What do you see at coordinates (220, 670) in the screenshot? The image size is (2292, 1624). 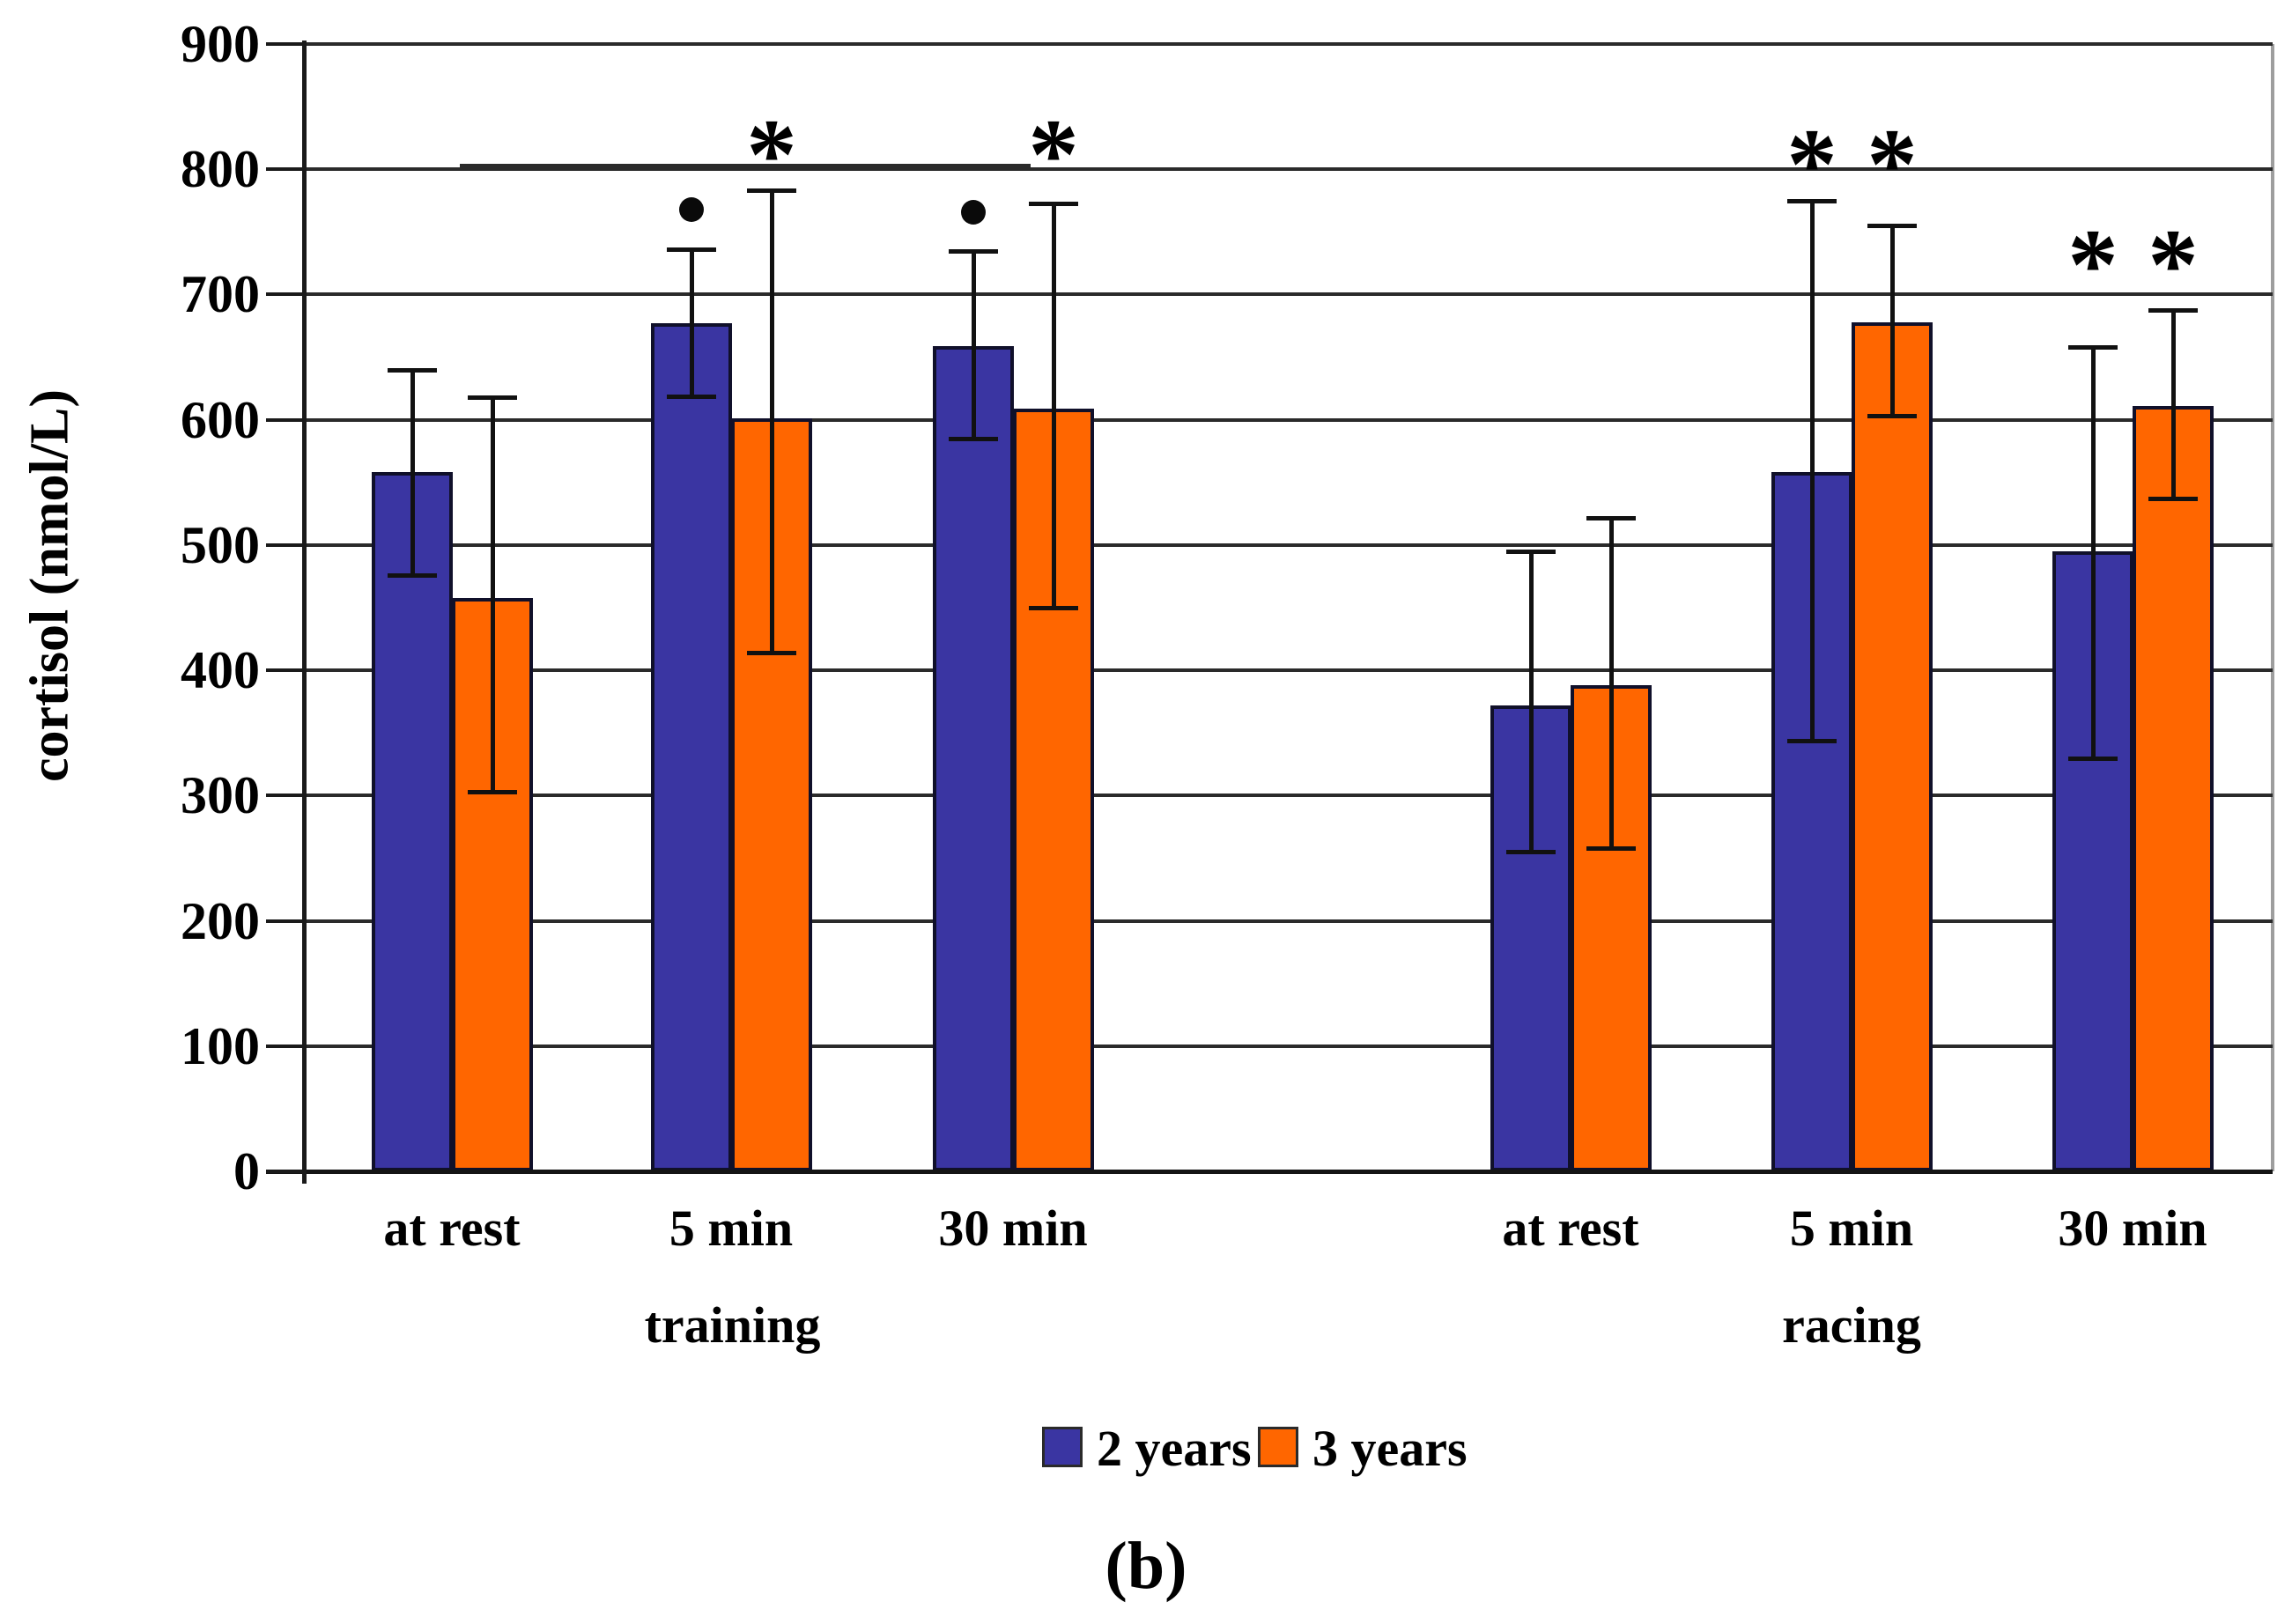 I see `y-tick-label-400: 400` at bounding box center [220, 670].